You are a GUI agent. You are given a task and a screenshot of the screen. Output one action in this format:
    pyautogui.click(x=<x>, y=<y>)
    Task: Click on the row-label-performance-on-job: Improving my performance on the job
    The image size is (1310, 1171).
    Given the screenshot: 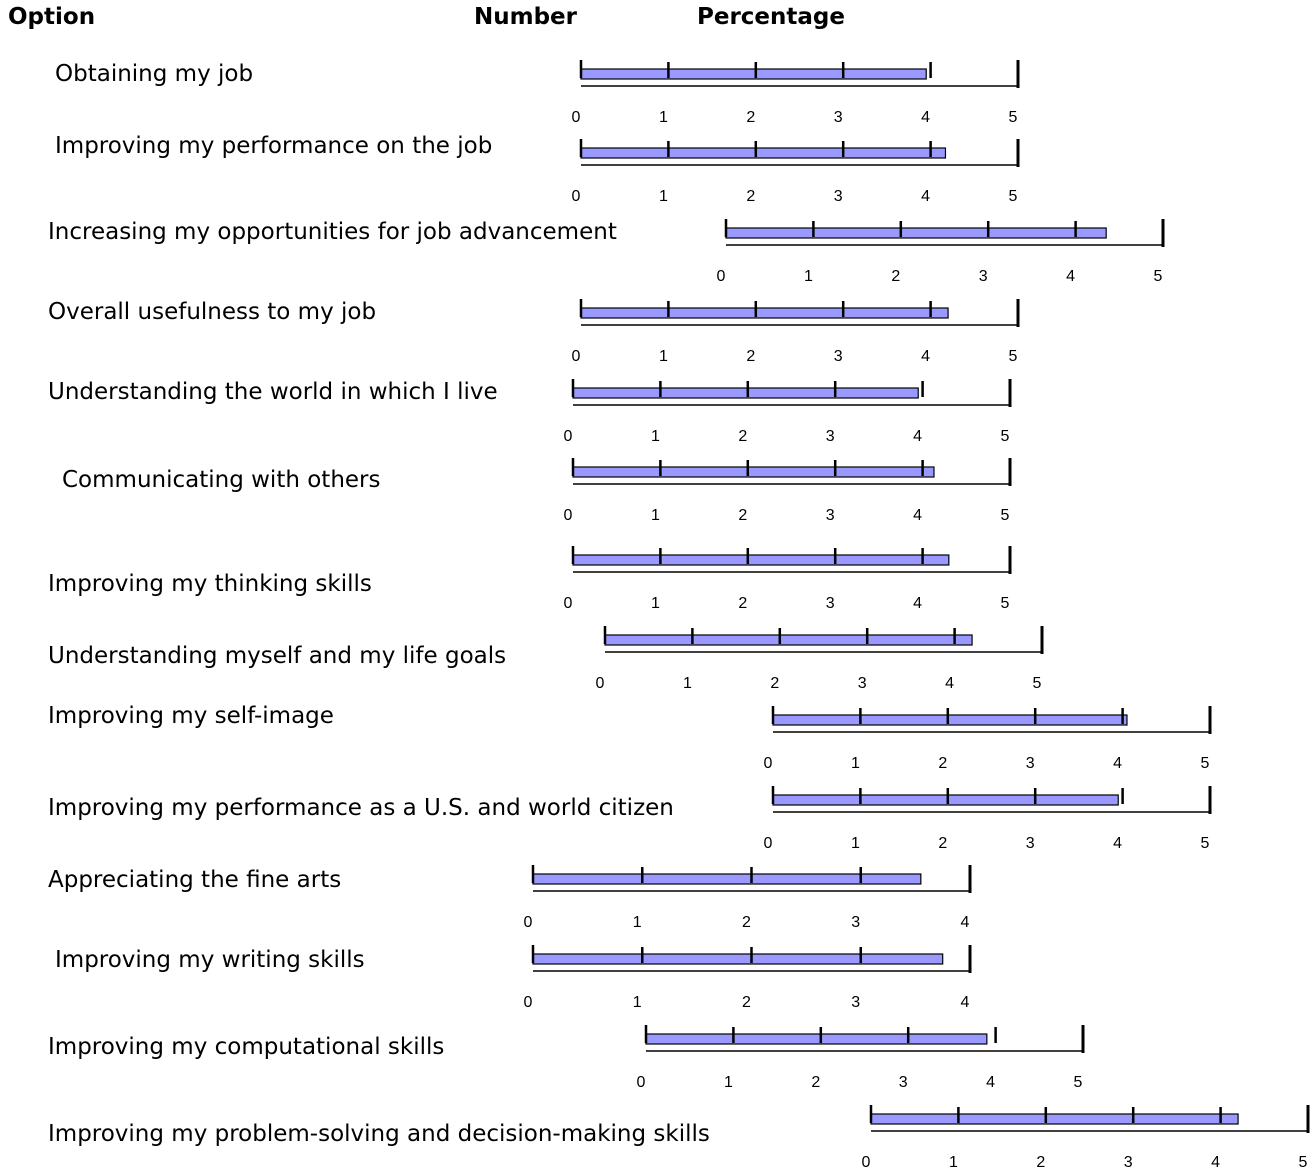 What is the action you would take?
    pyautogui.click(x=274, y=146)
    